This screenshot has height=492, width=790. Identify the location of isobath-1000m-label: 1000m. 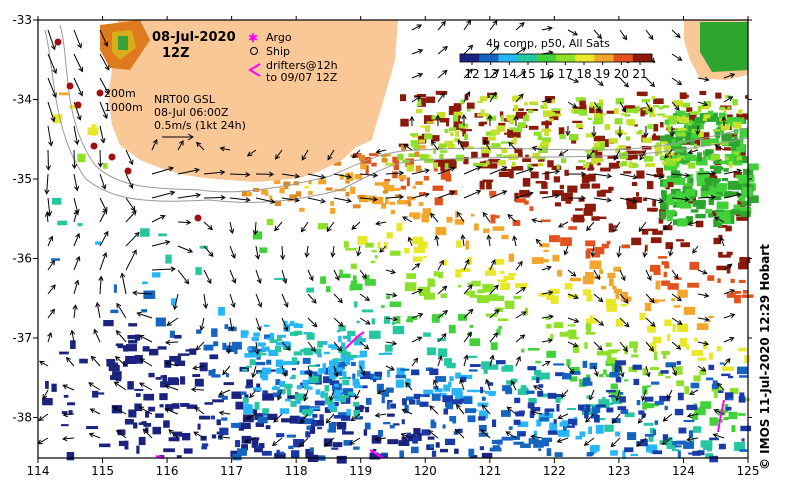
(123, 107).